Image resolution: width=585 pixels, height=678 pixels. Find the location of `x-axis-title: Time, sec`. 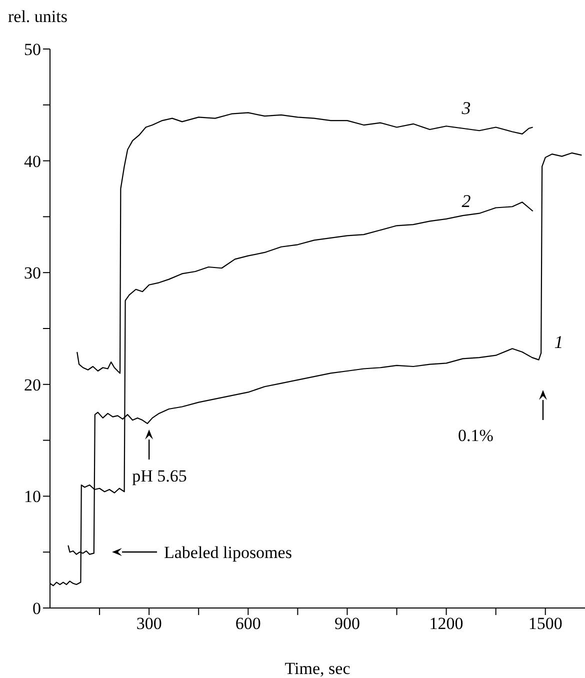

x-axis-title: Time, sec is located at coordinates (317, 668).